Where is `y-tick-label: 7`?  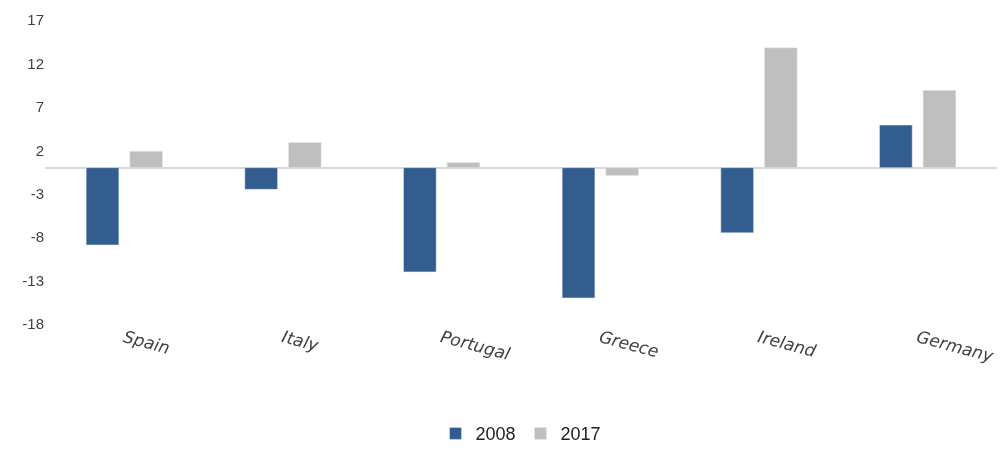 y-tick-label: 7 is located at coordinates (39, 107).